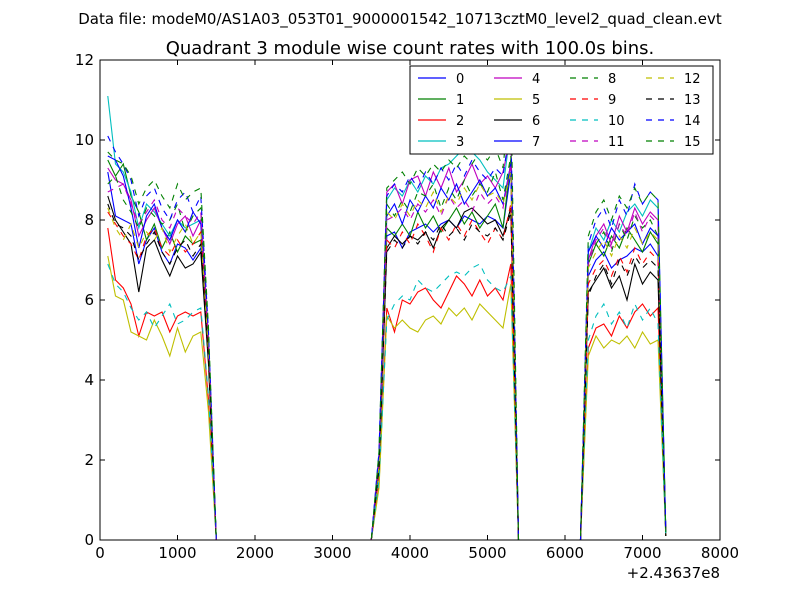 The image size is (800, 600). I want to click on x-tick-label: 3000, so click(332, 553).